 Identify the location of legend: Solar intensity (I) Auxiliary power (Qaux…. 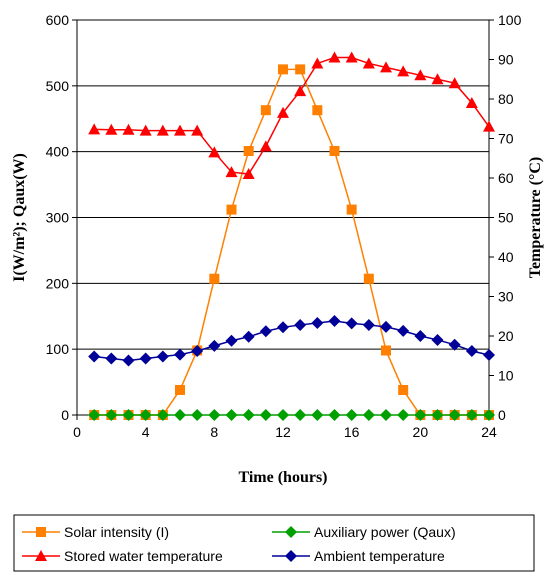
(274, 543).